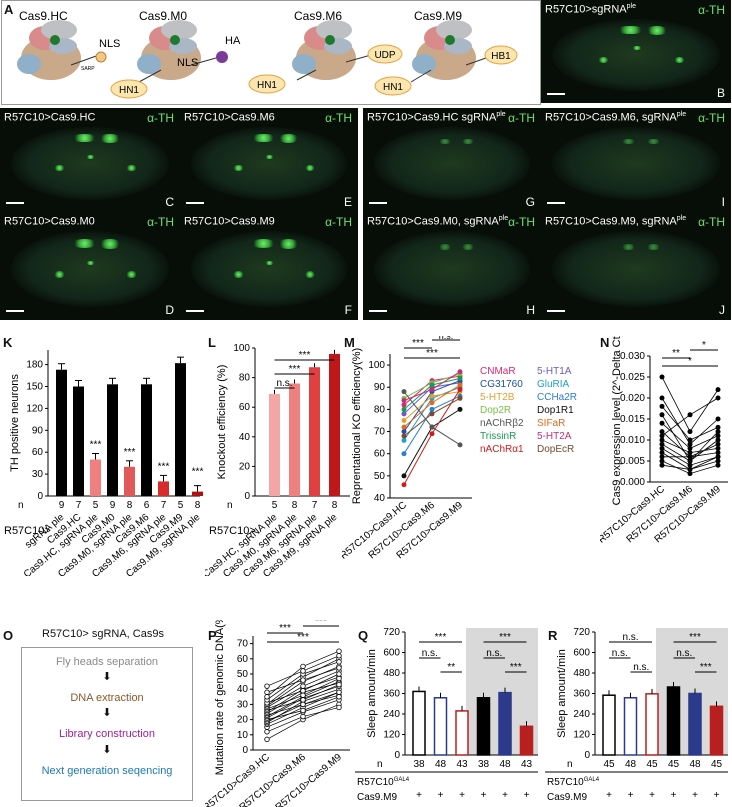 This screenshot has width=732, height=807. What do you see at coordinates (581, 694) in the screenshot?
I see `y-tick-label: 360` at bounding box center [581, 694].